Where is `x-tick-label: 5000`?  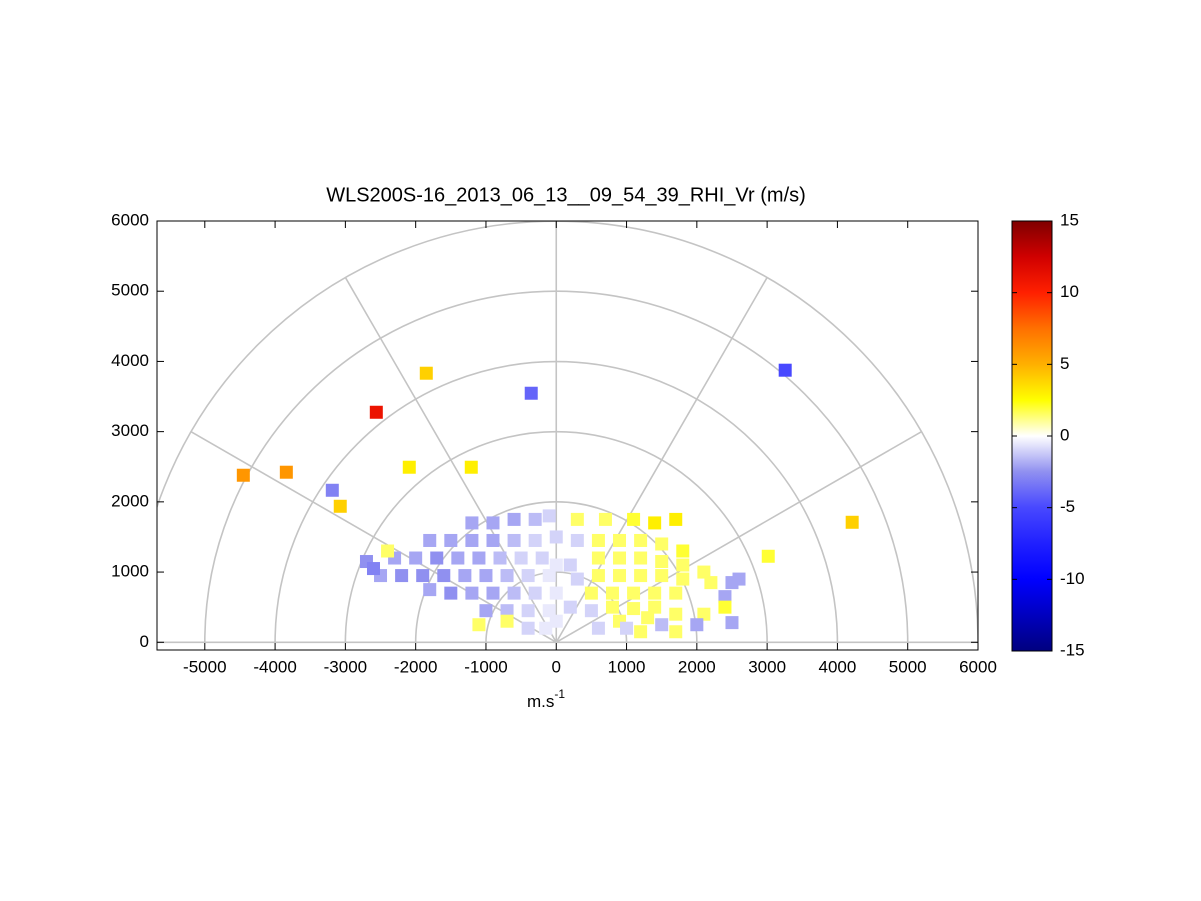 x-tick-label: 5000 is located at coordinates (908, 666).